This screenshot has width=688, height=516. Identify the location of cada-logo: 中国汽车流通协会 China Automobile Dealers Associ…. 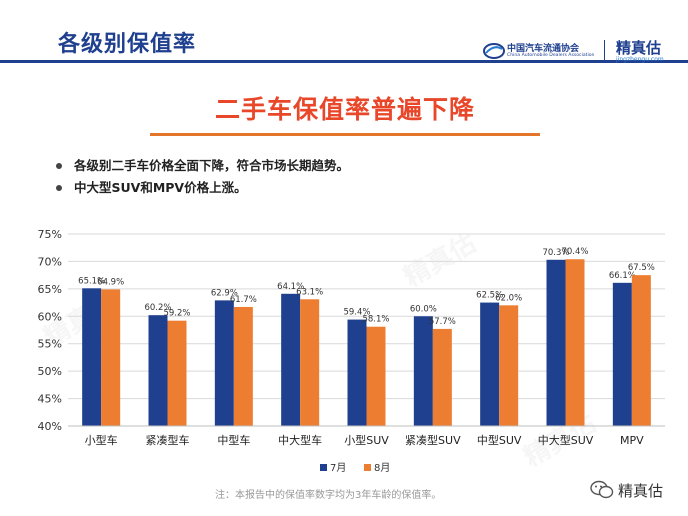
(539, 51).